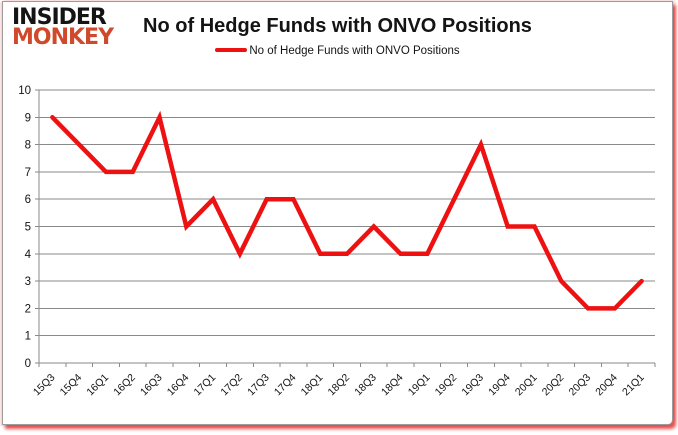  Describe the element at coordinates (28, 173) in the screenshot. I see `y-tick-label: 7` at that location.